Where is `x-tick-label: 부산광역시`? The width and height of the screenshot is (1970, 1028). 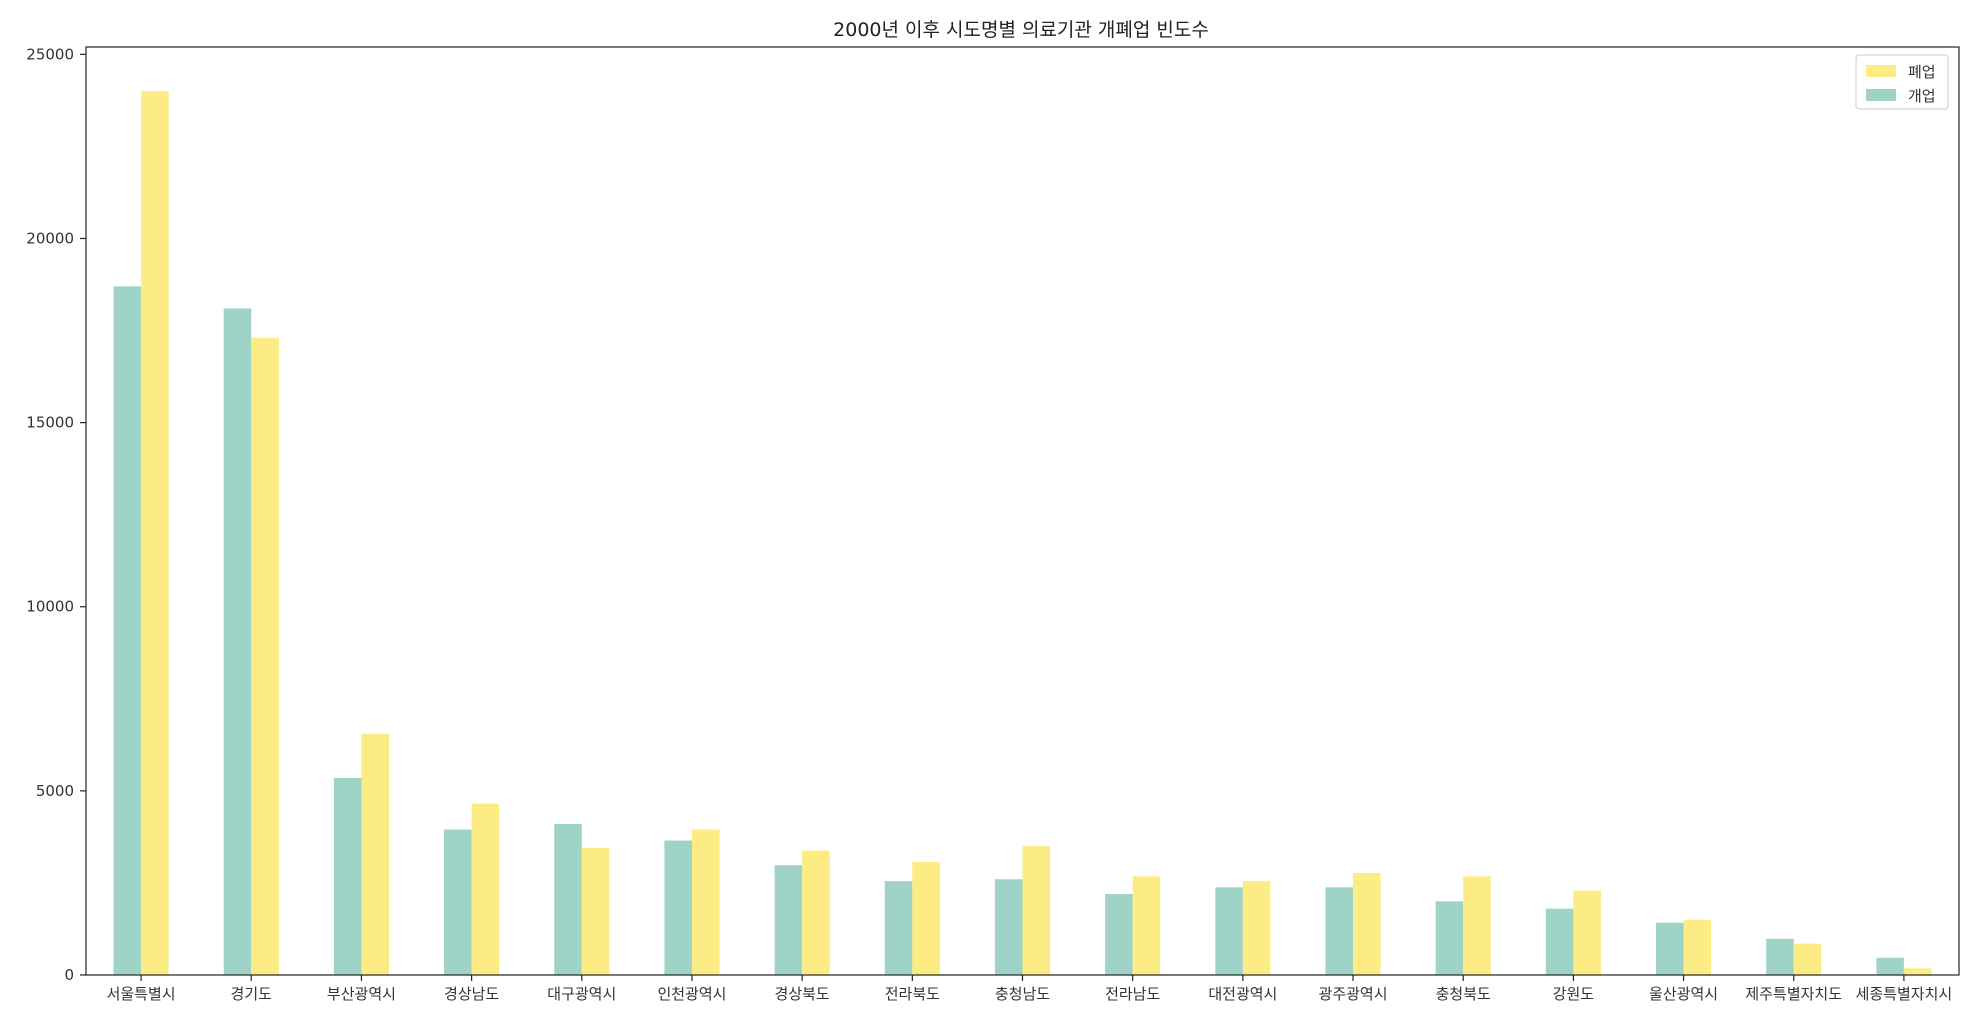 x-tick-label: 부산광역시 is located at coordinates (361, 994).